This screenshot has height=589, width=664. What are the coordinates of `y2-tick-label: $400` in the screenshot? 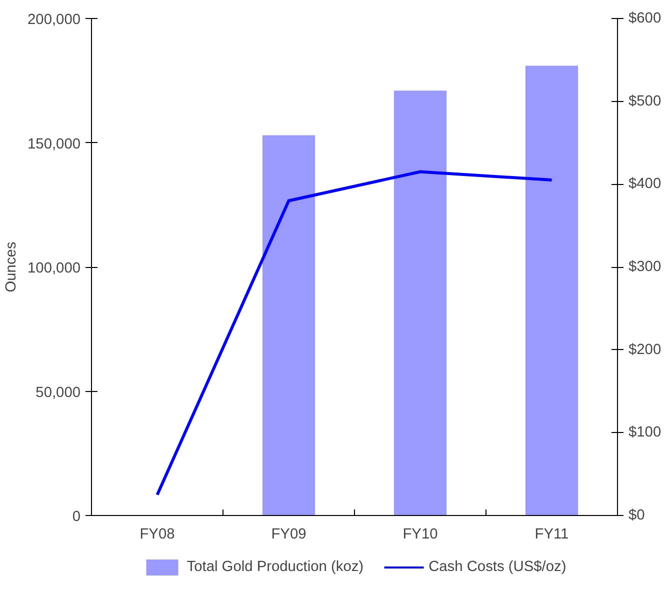 It's located at (645, 184).